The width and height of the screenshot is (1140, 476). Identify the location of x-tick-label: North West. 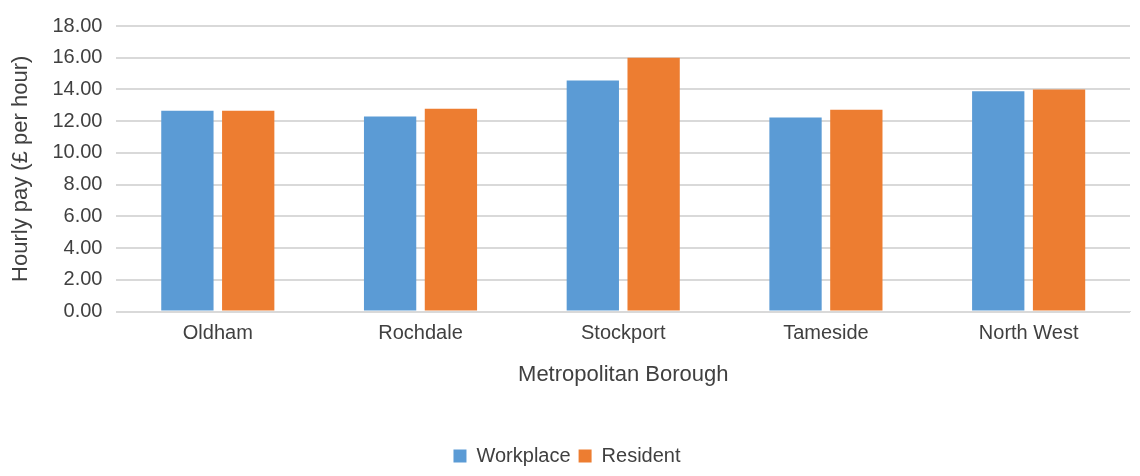
(1028, 332).